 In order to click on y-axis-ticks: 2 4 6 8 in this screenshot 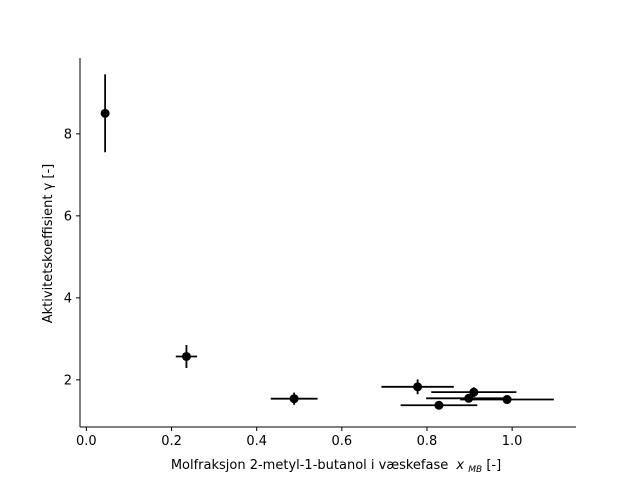, I will do `click(72, 257)`.